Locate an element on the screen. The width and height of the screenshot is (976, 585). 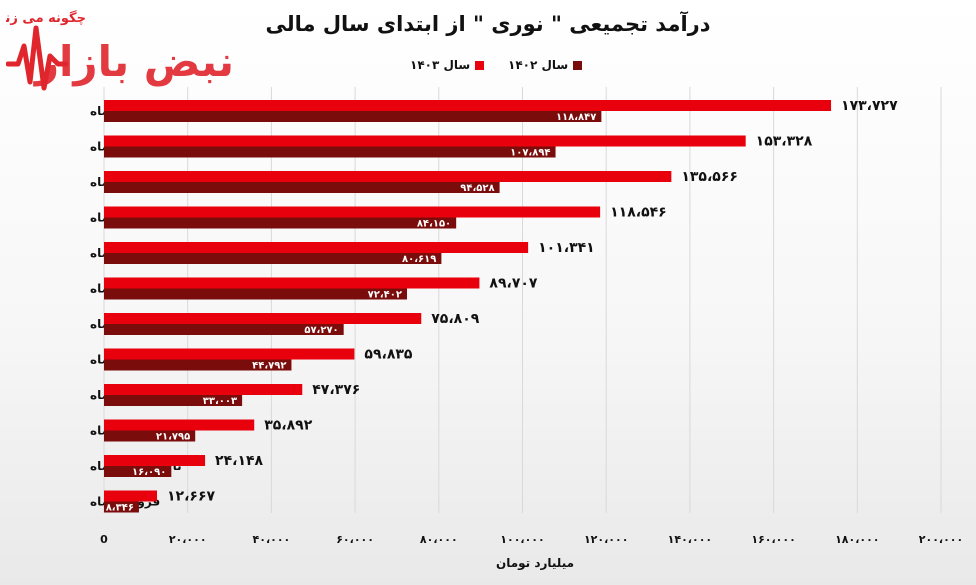
brand-logo: چگونه می زند نبض بازار is located at coordinates (120, 50).